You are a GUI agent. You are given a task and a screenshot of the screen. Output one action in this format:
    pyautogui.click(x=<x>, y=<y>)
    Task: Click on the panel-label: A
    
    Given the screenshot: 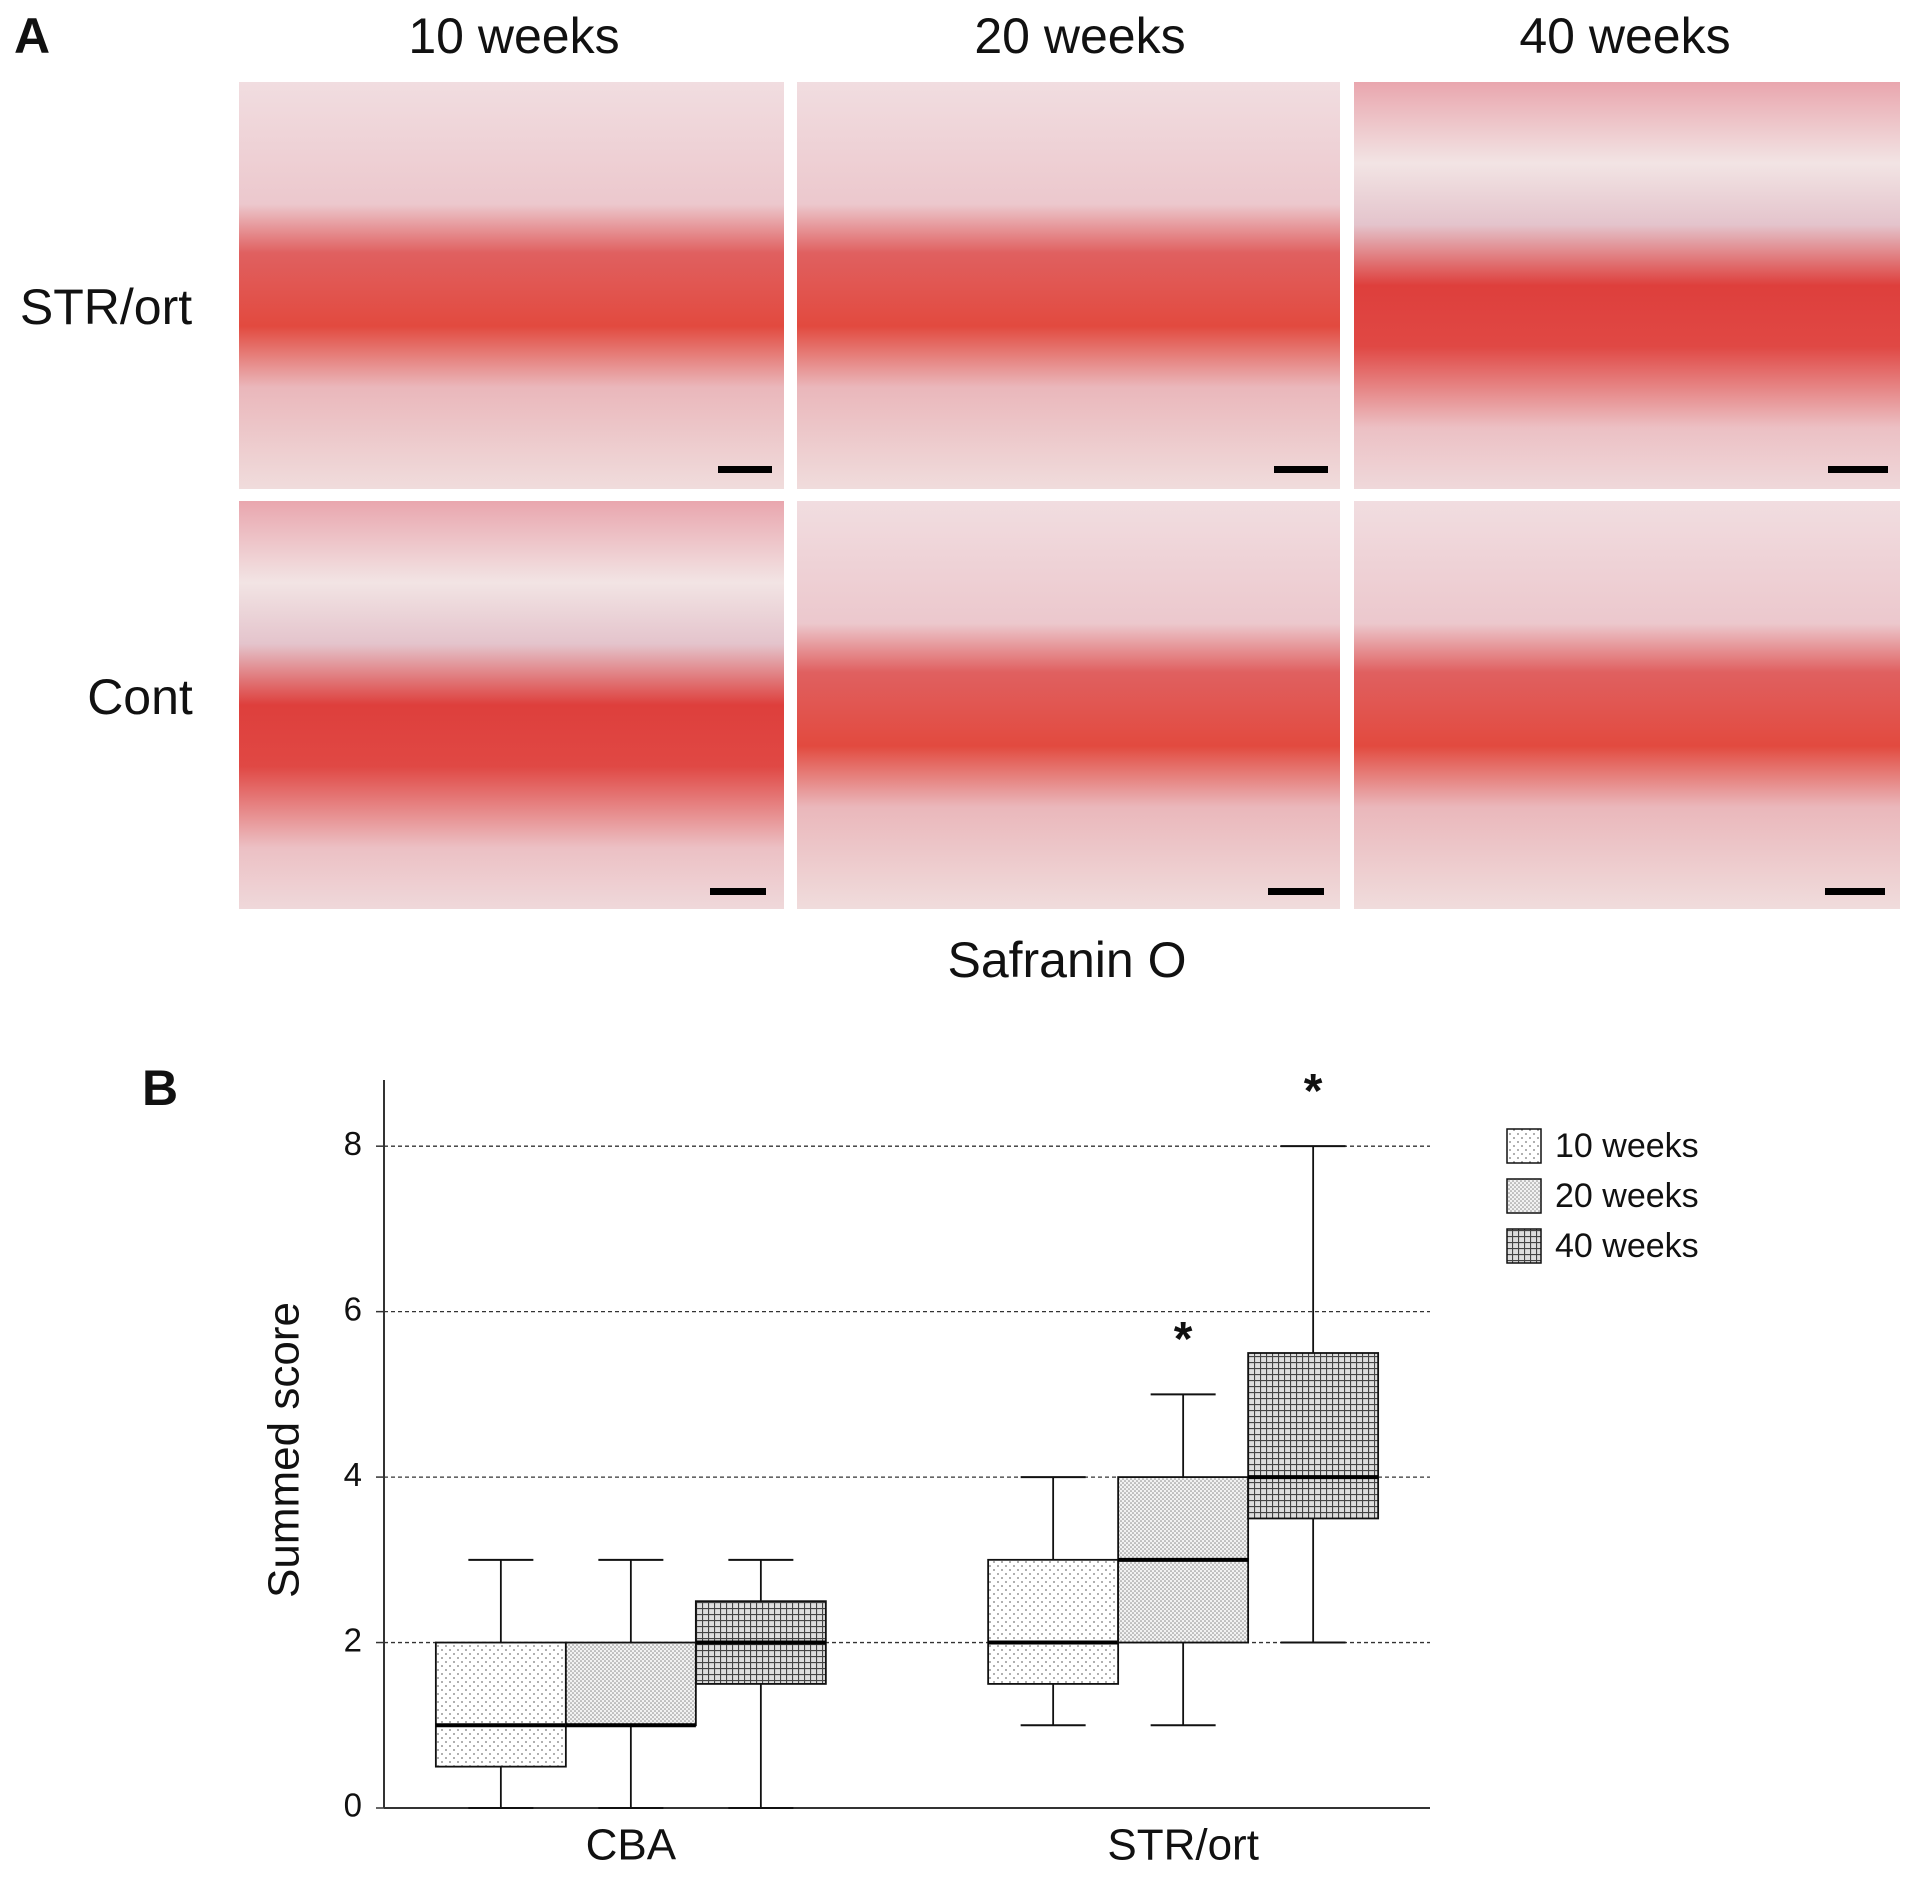 What is the action you would take?
    pyautogui.click(x=32, y=36)
    